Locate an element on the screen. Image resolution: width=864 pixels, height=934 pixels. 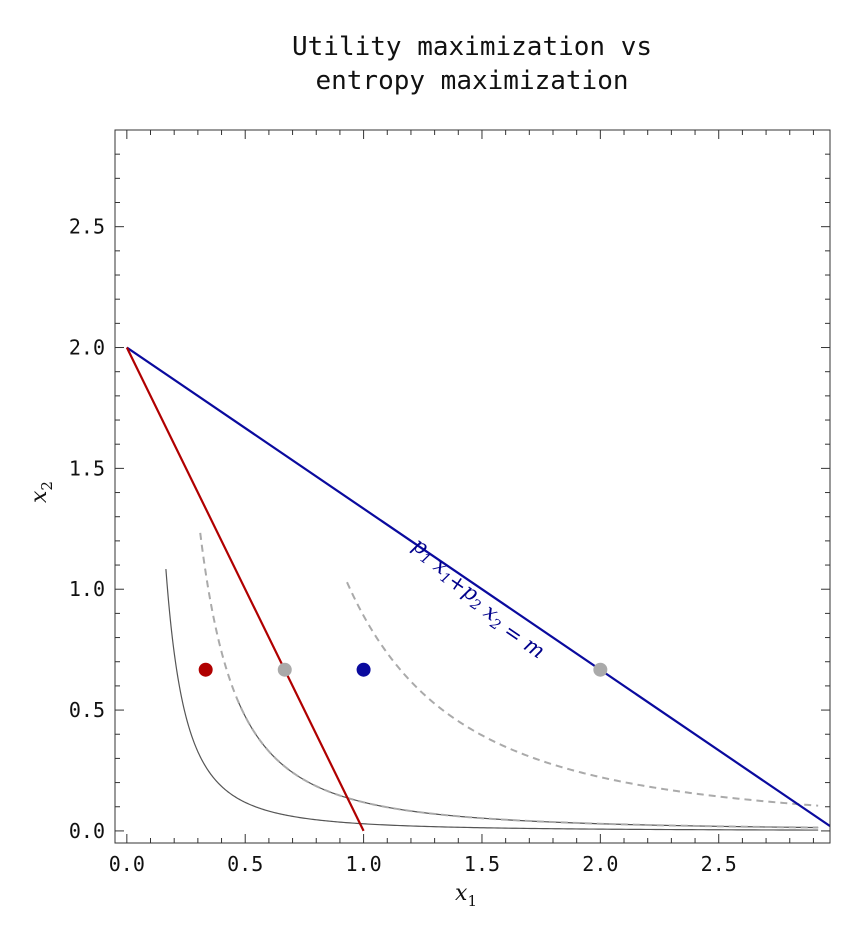
annotation-layer: p1 x1+p2 x2 = m is located at coordinates (479, 597).